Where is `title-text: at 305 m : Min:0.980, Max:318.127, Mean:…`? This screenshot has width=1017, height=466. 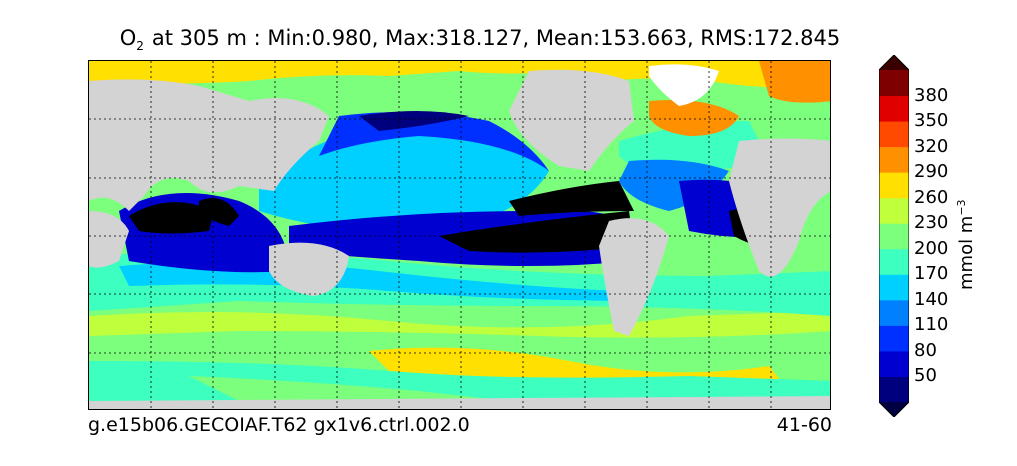
title-text: at 305 m : Min:0.980, Max:318.127, Mean:… is located at coordinates (496, 38).